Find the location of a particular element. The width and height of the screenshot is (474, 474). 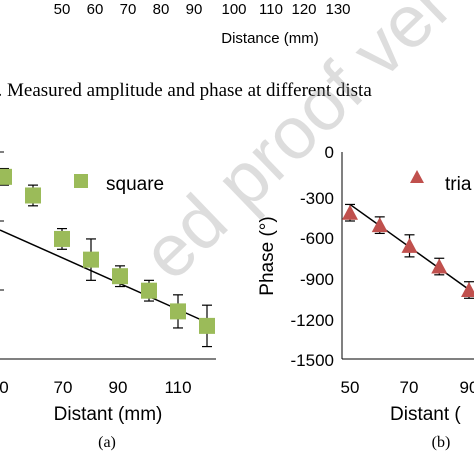

chart-a-panel-label: (a) is located at coordinates (107, 442).